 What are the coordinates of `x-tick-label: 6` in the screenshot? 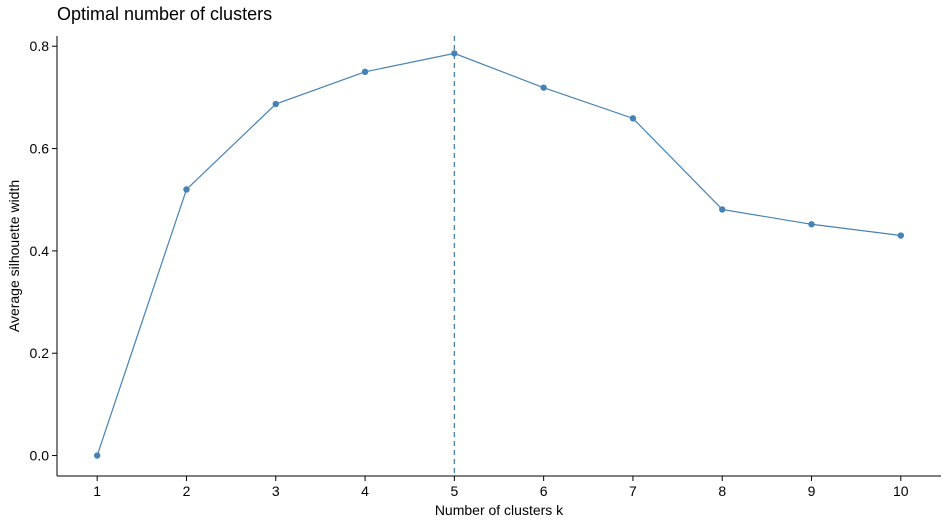 It's located at (544, 491).